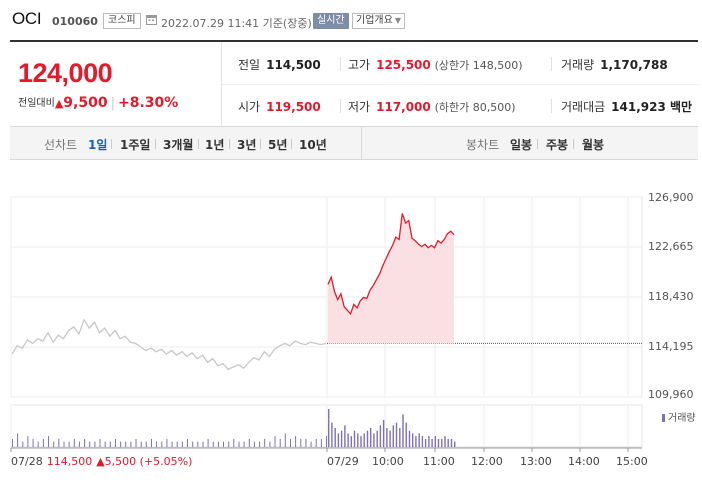  What do you see at coordinates (101, 461) in the screenshot?
I see `prev-day-footer: 07/28 114,500 ▲5,500 (+5.05%)` at bounding box center [101, 461].